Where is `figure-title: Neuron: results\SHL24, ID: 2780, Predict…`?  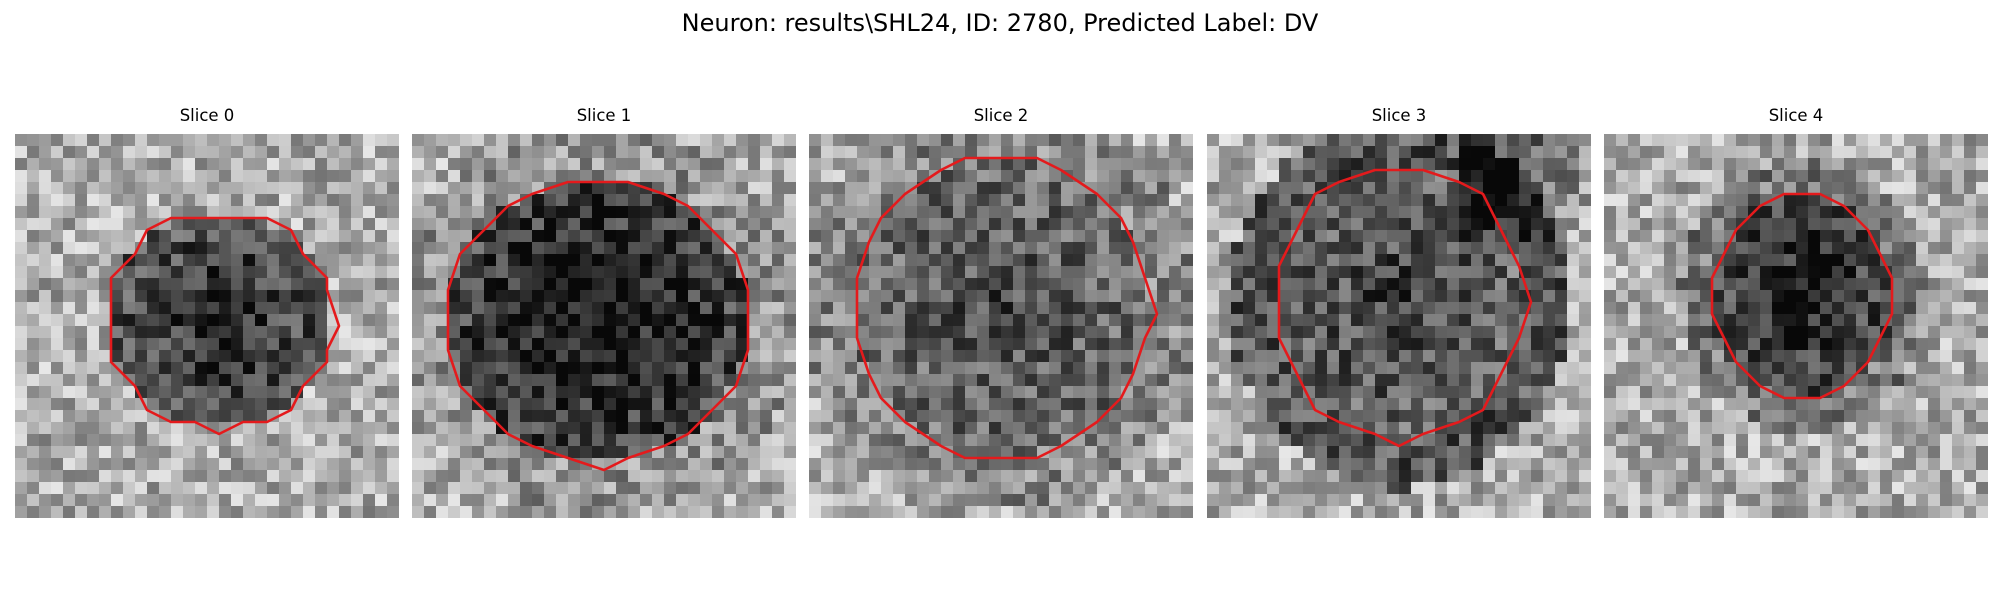 figure-title: Neuron: results\SHL24, ID: 2780, Predict… is located at coordinates (1000, 23).